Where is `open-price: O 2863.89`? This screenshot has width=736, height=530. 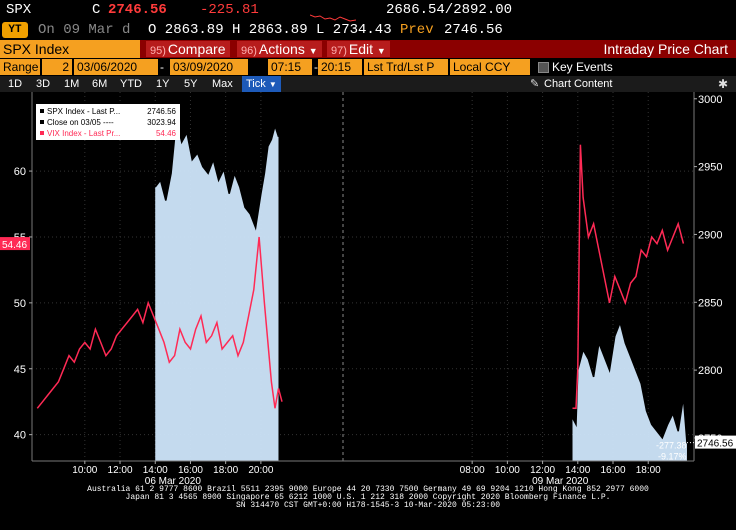
open-price: O 2863.89 is located at coordinates (186, 30).